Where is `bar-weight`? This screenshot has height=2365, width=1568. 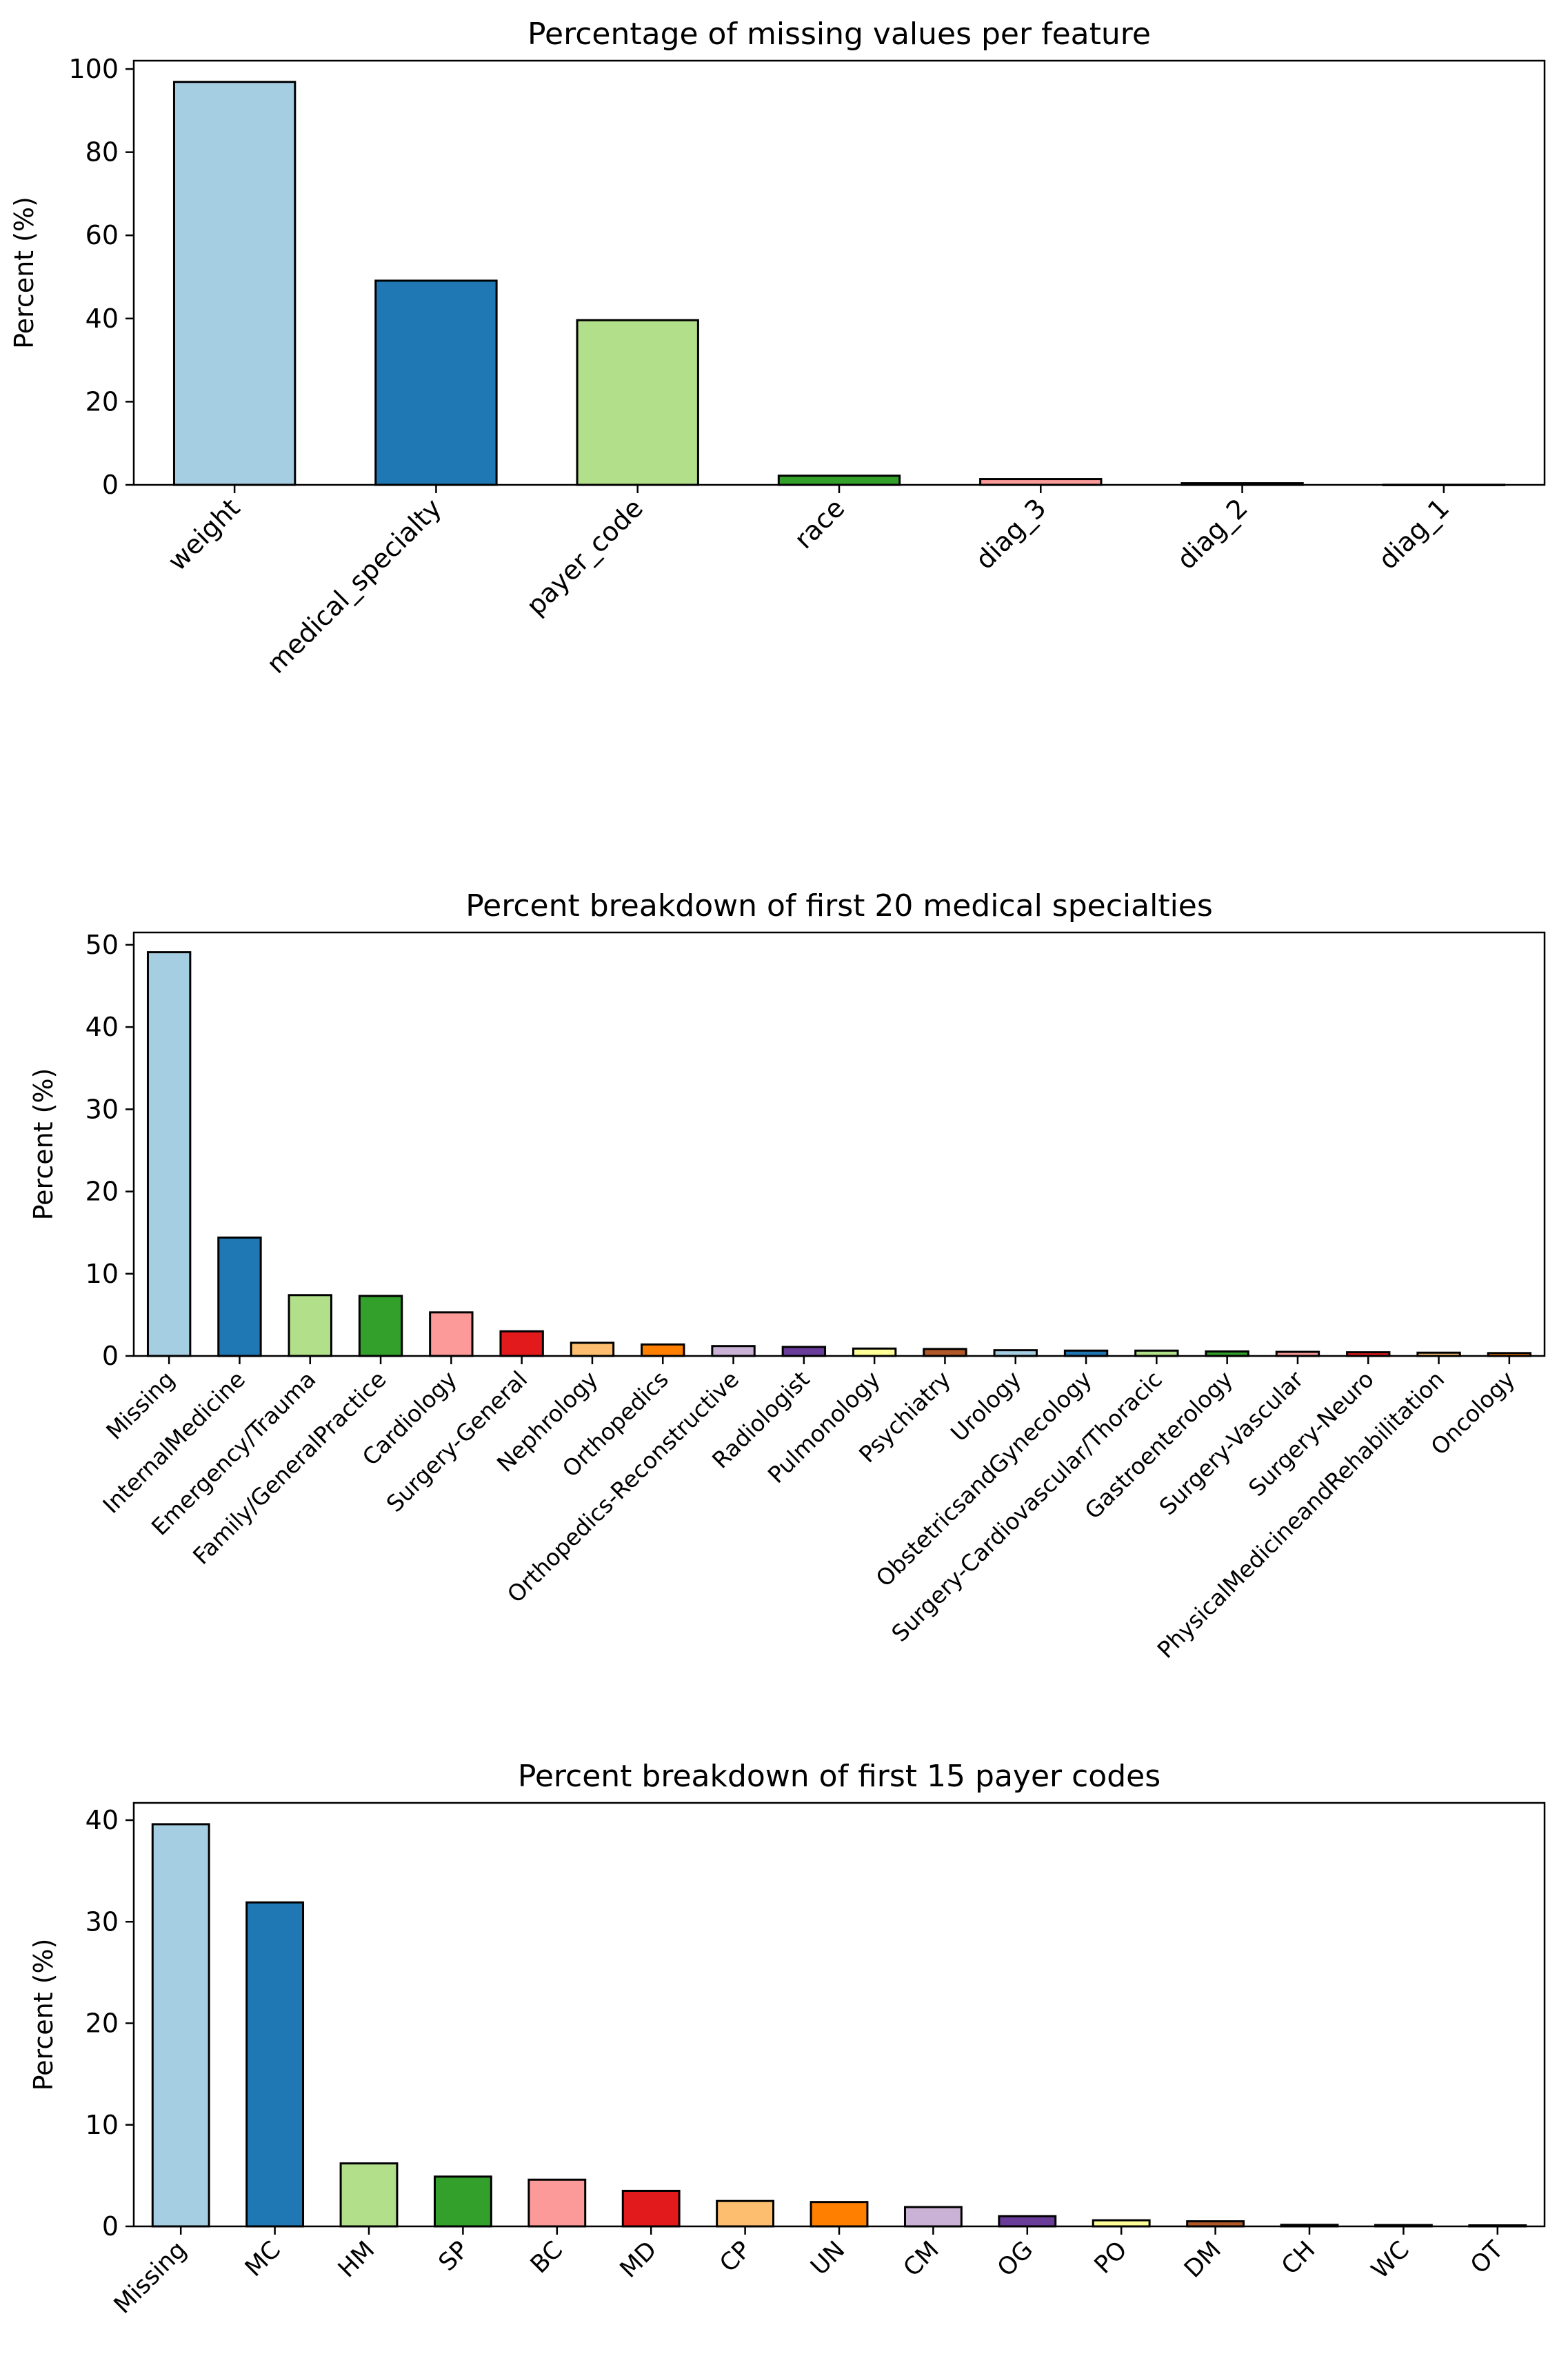
bar-weight is located at coordinates (234, 283).